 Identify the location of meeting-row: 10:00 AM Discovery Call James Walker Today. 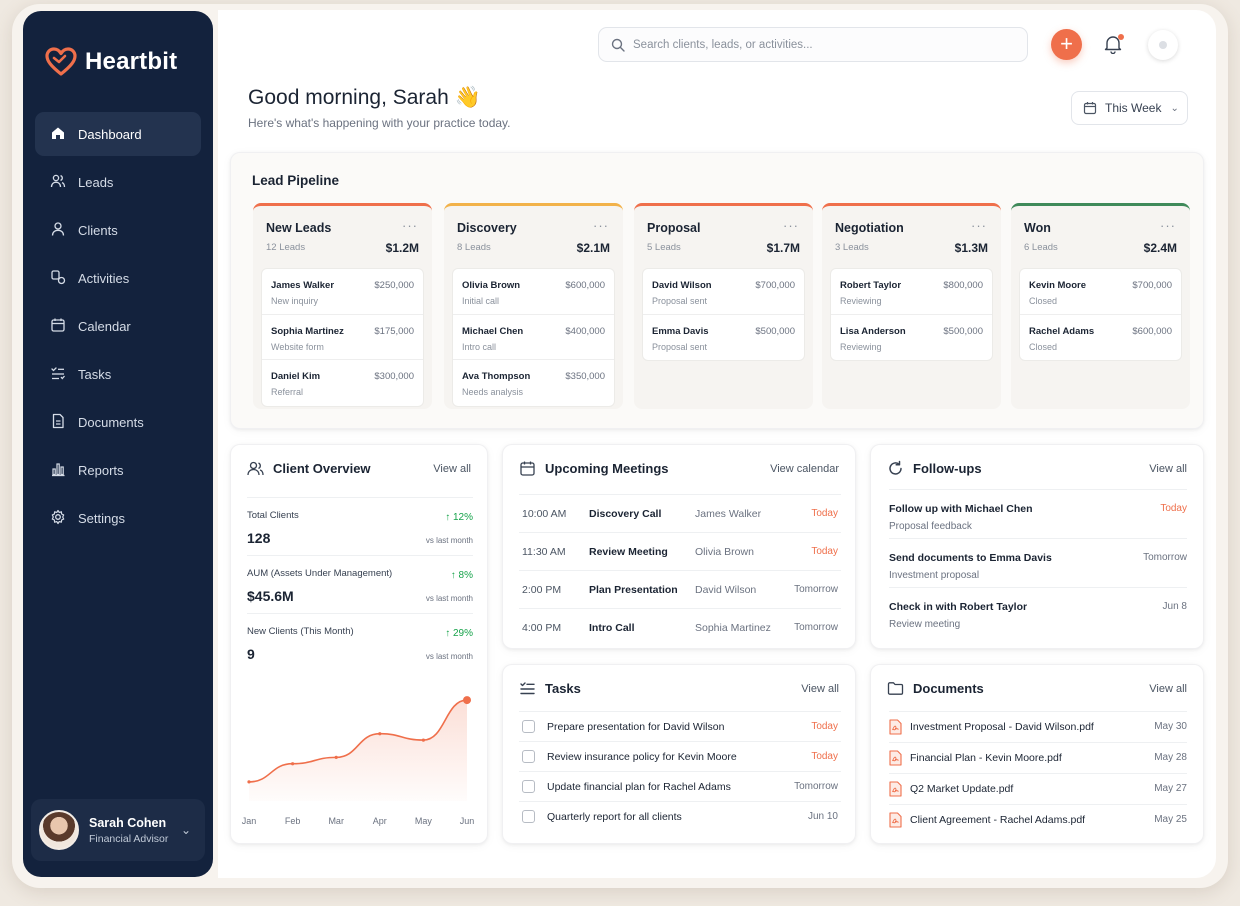
(680, 513).